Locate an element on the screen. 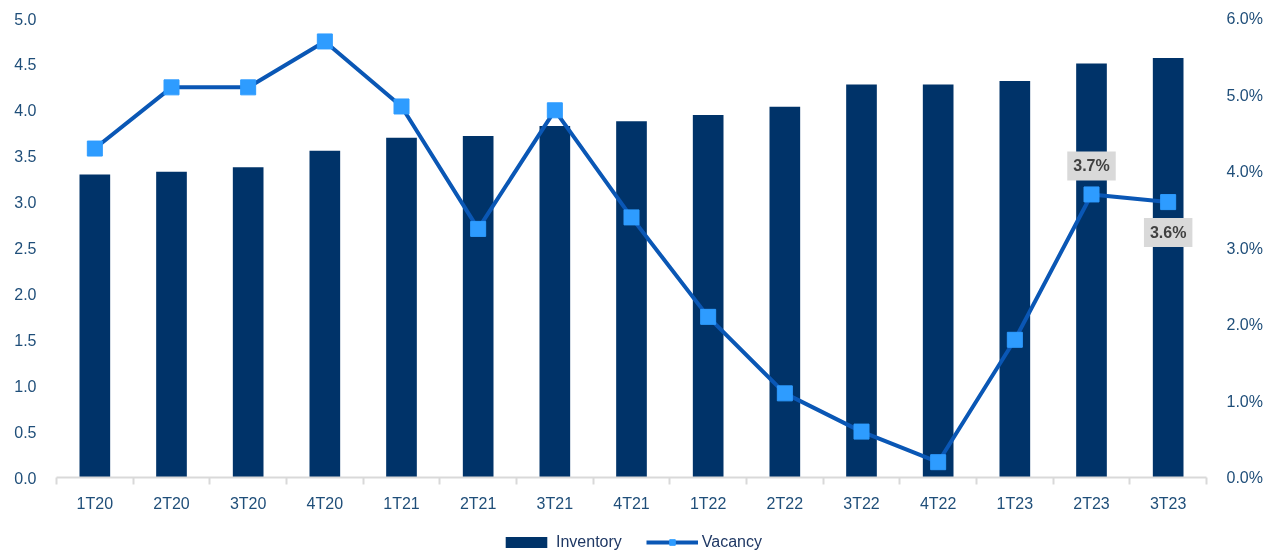 This screenshot has height=558, width=1273. y2-tick-label: 6.0% is located at coordinates (1244, 18).